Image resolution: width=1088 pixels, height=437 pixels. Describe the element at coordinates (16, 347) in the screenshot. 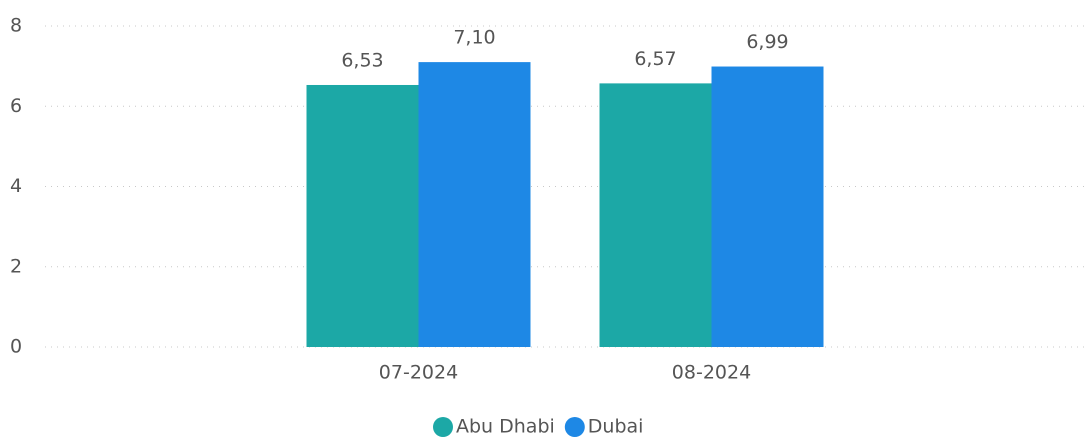

I see `y-tick-label: 0` at that location.